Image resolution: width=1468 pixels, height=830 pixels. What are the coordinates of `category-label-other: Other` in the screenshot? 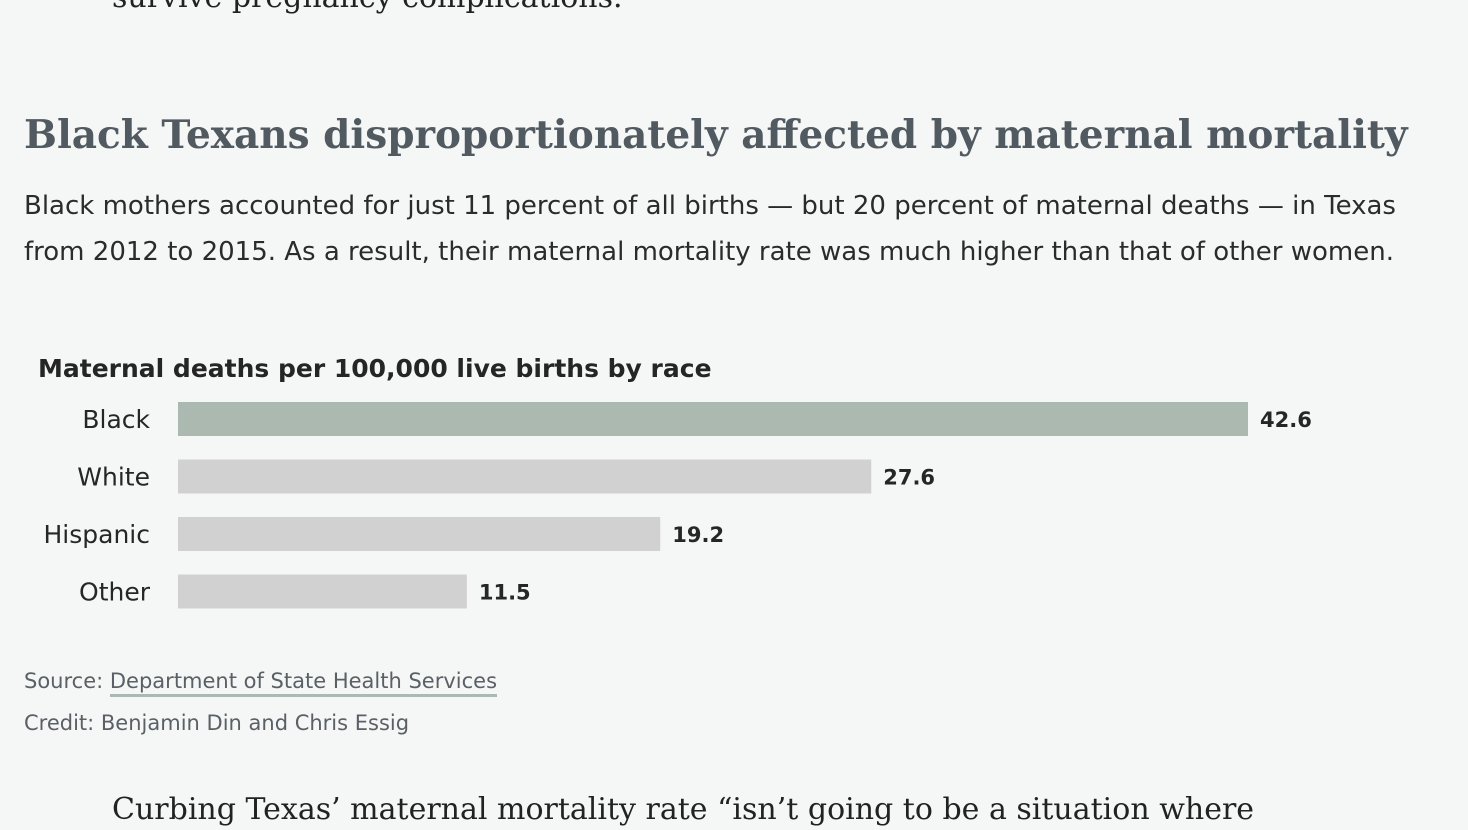 It's located at (115, 592).